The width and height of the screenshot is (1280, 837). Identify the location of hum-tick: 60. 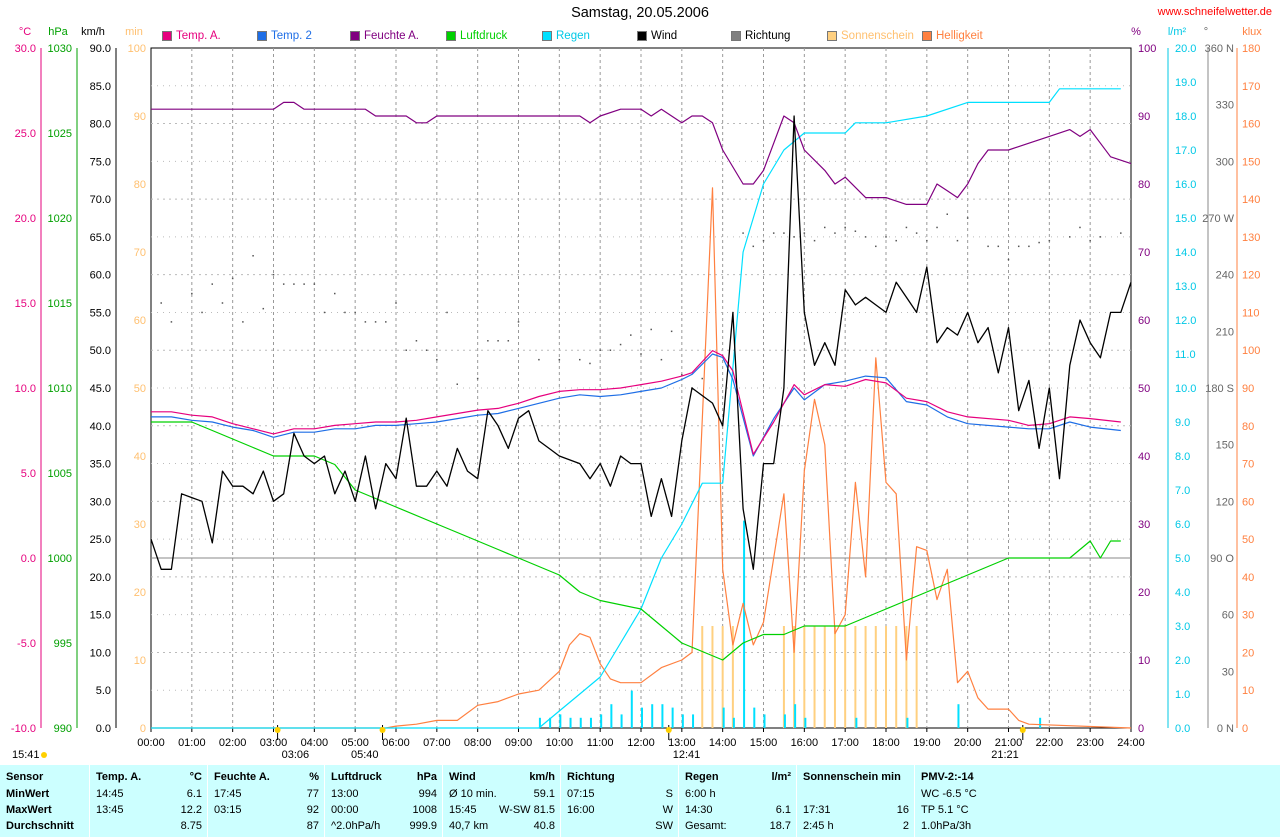
(1144, 321).